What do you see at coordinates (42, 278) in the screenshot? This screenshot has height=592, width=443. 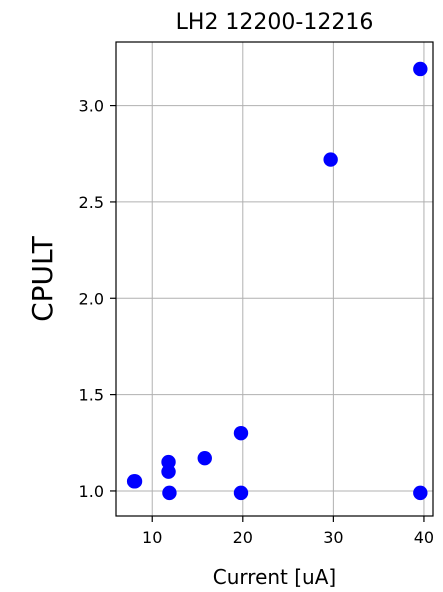 I see `y-axis-label: CPULT` at bounding box center [42, 278].